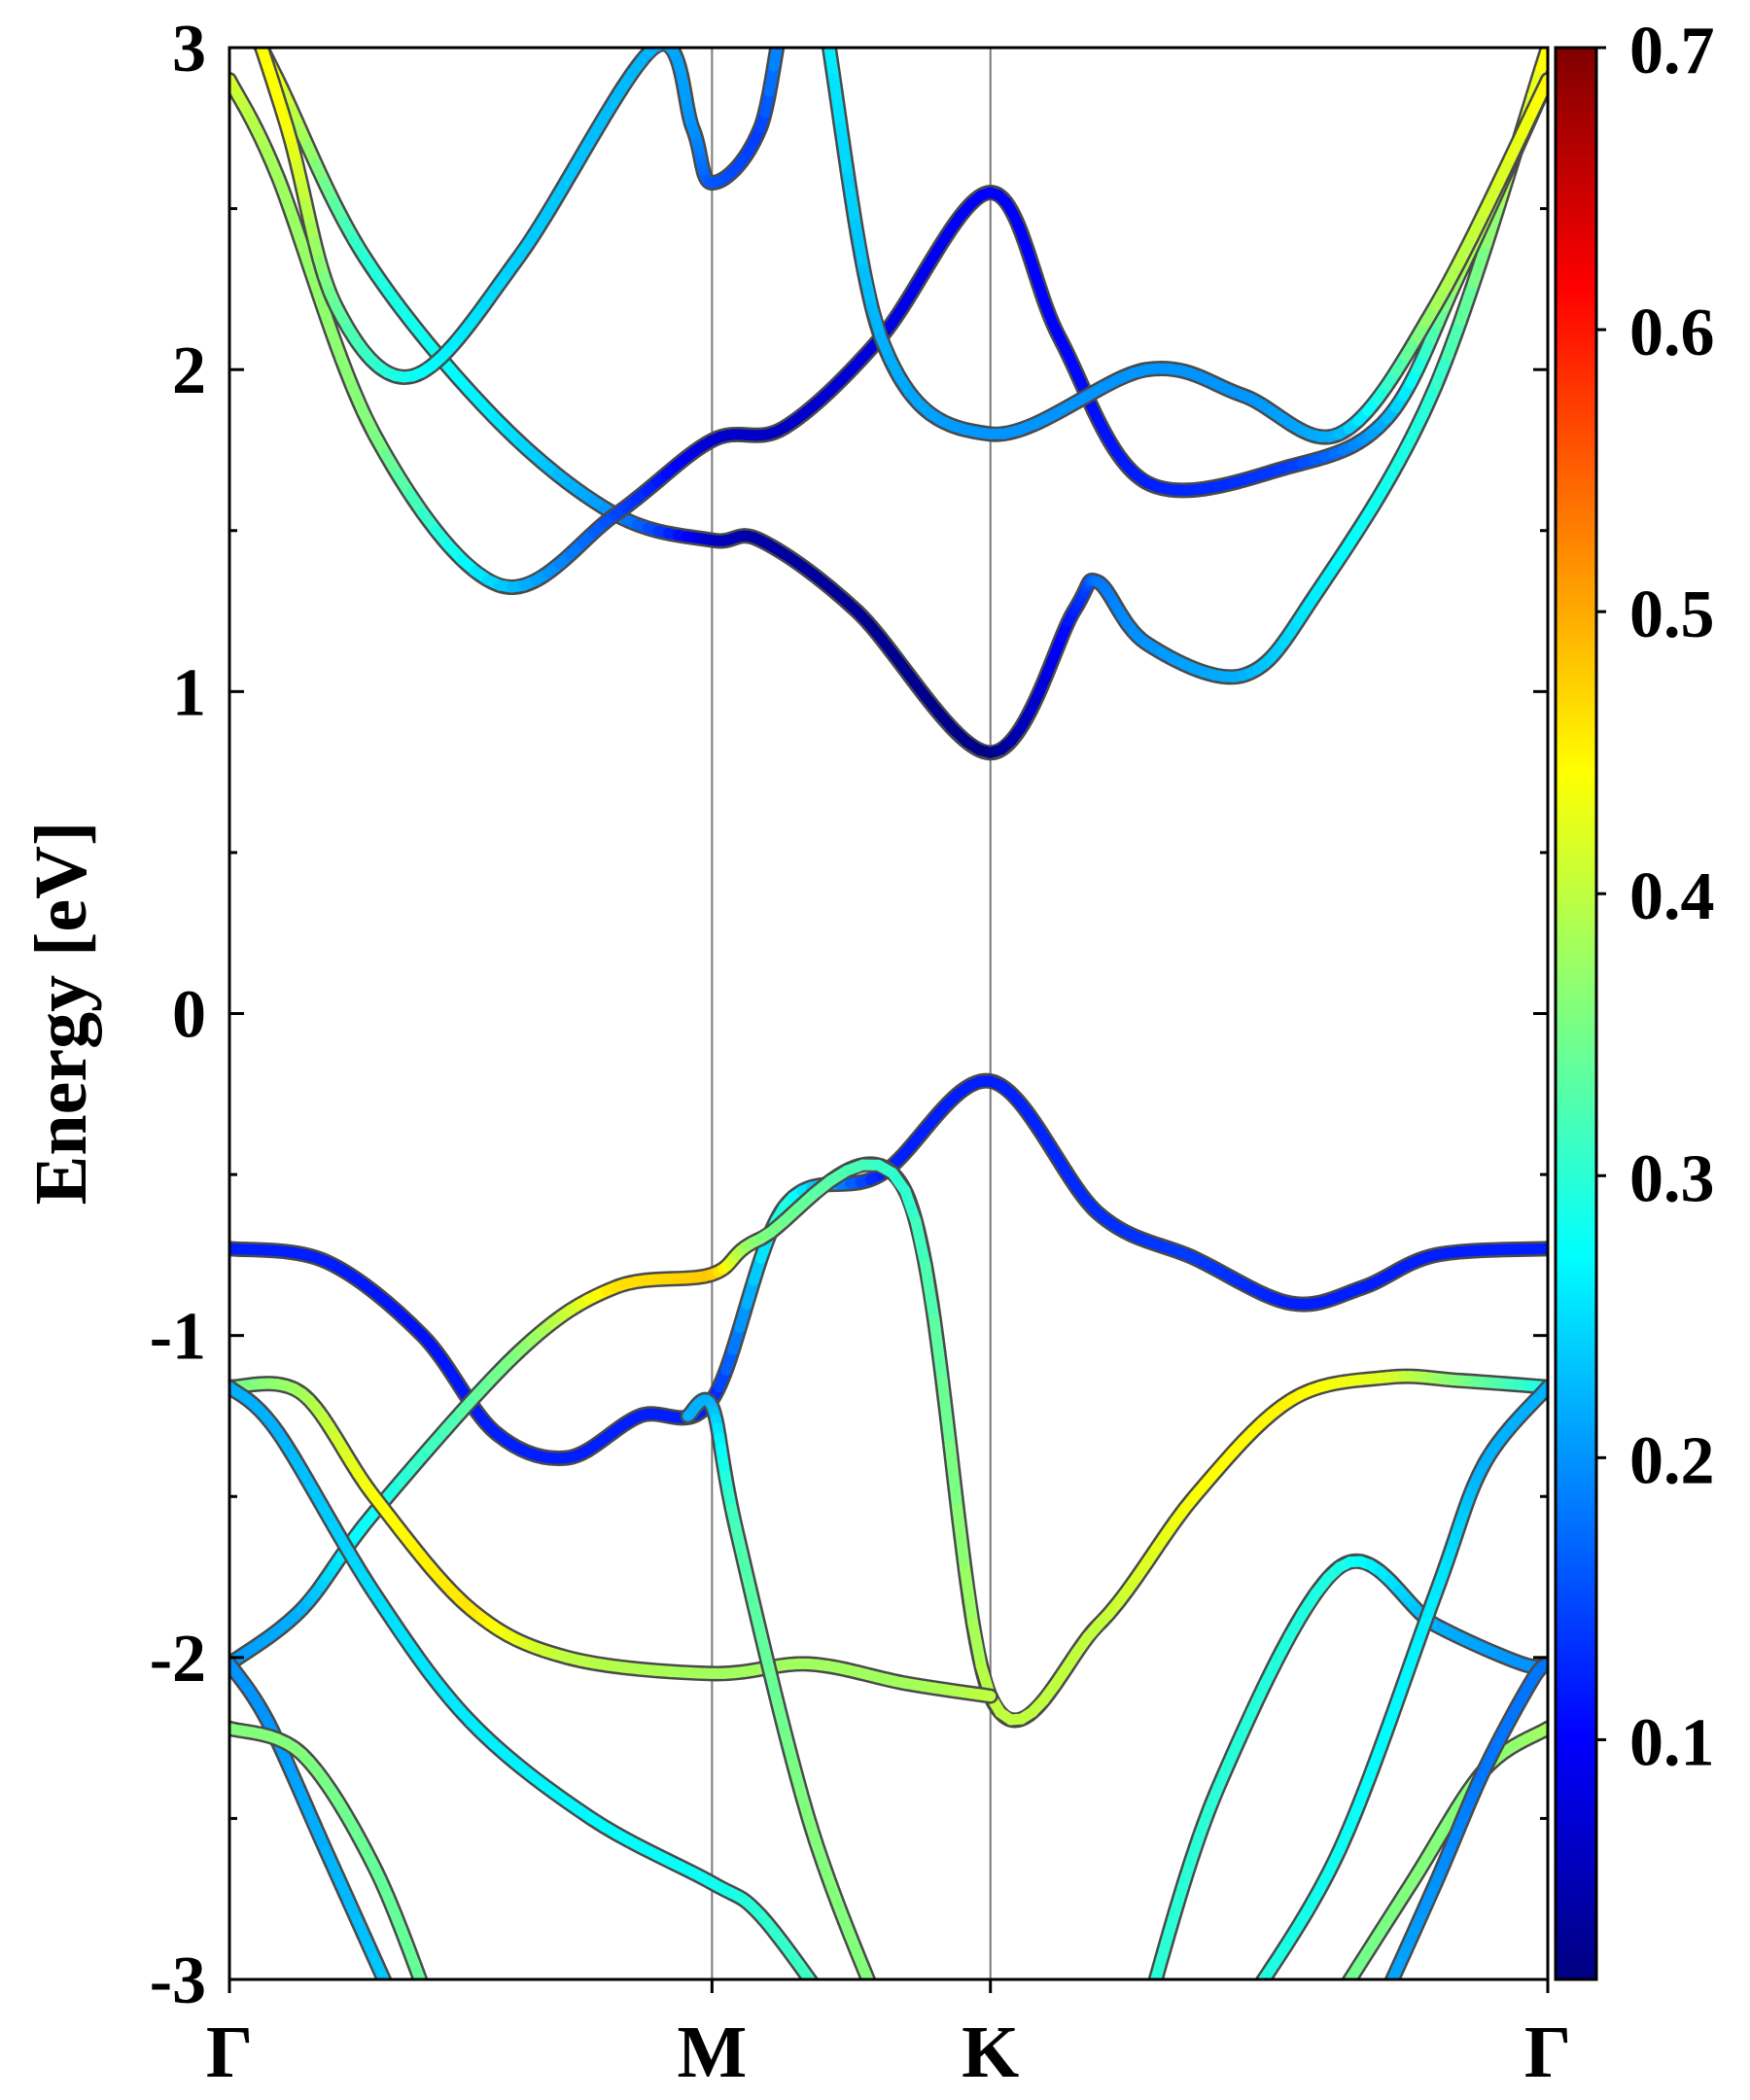 This screenshot has height=2100, width=1750. I want to click on band-valence-fourth, so click(531, 1695).